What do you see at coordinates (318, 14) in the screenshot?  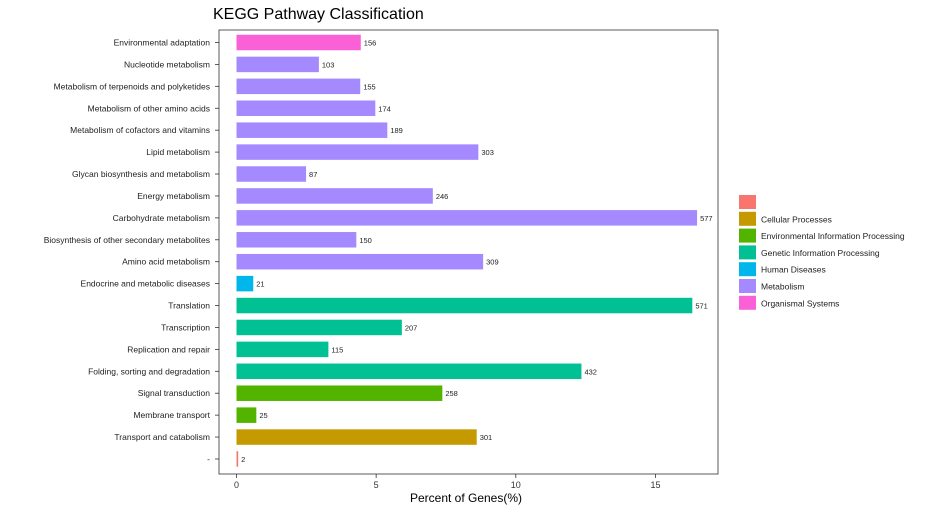 I see `chart-title: KEGG Pathway Classification` at bounding box center [318, 14].